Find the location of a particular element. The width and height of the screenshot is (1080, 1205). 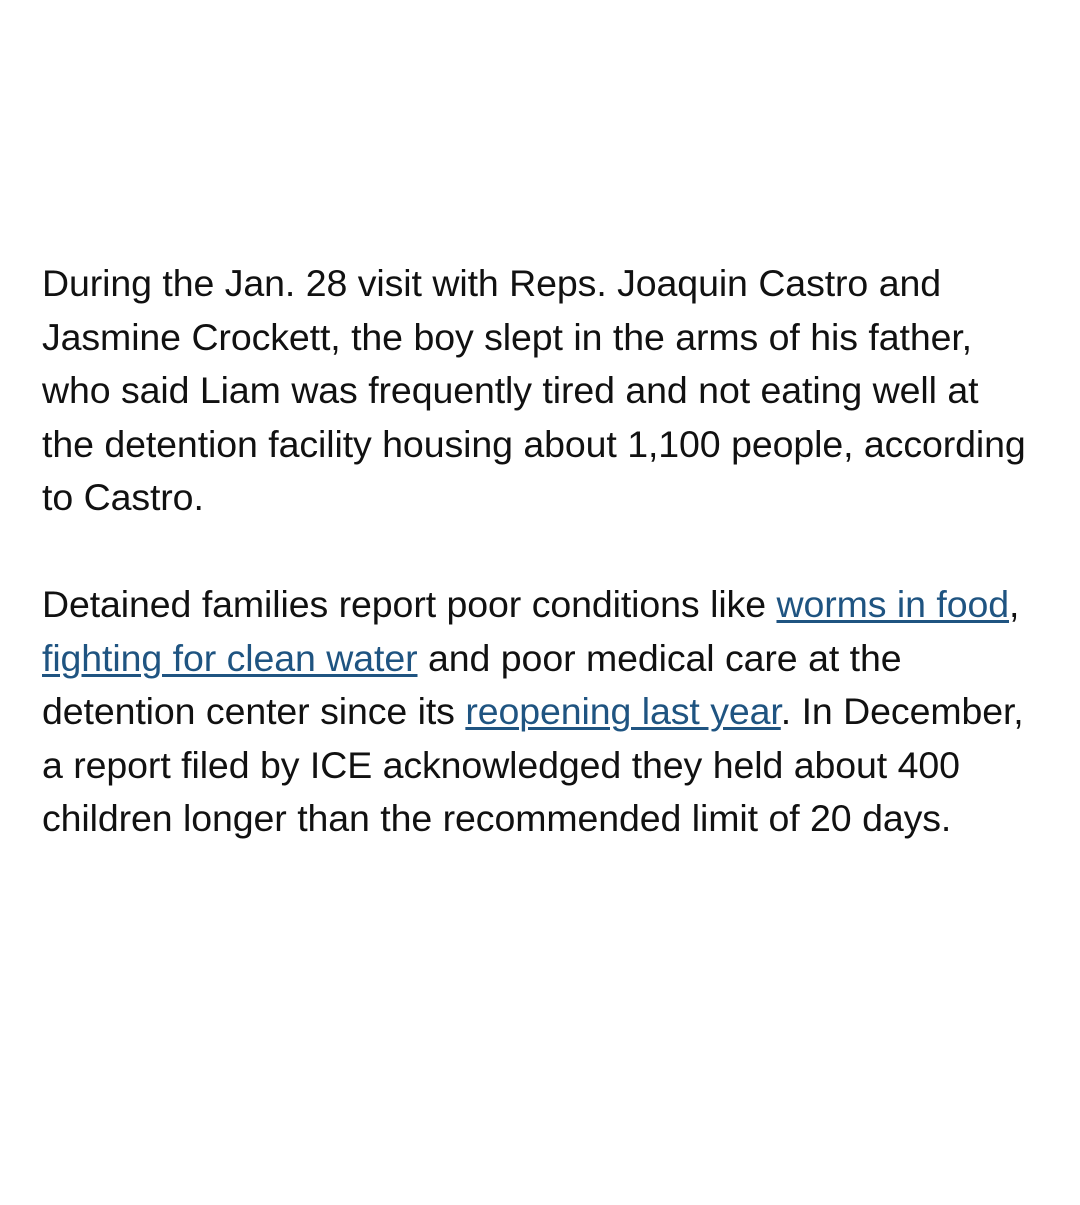

link-fighting-for-clean-water: fighting for clean water is located at coordinates (230, 657).